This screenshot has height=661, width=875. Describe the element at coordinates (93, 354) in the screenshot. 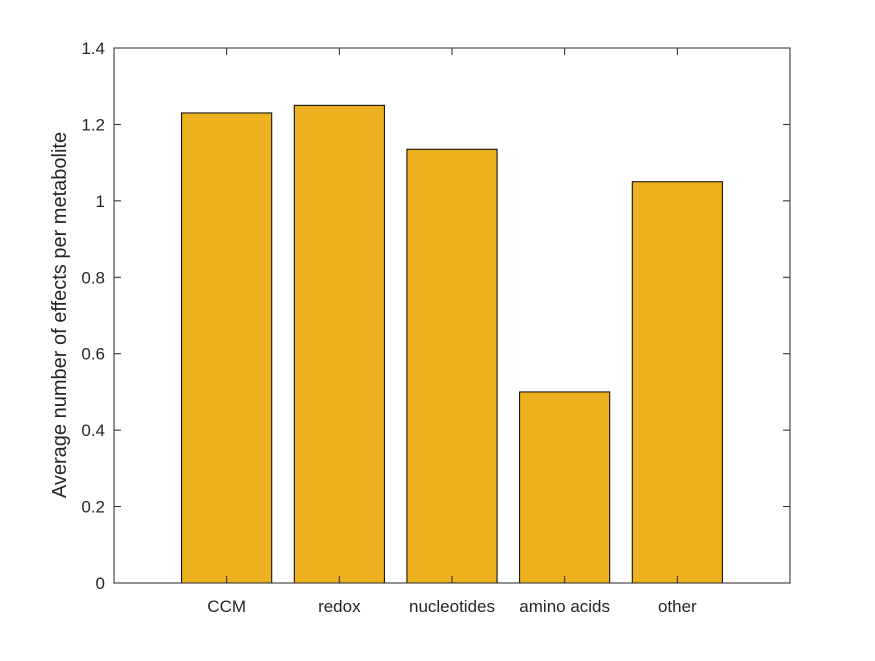

I see `y-tick-label: 0.6` at that location.